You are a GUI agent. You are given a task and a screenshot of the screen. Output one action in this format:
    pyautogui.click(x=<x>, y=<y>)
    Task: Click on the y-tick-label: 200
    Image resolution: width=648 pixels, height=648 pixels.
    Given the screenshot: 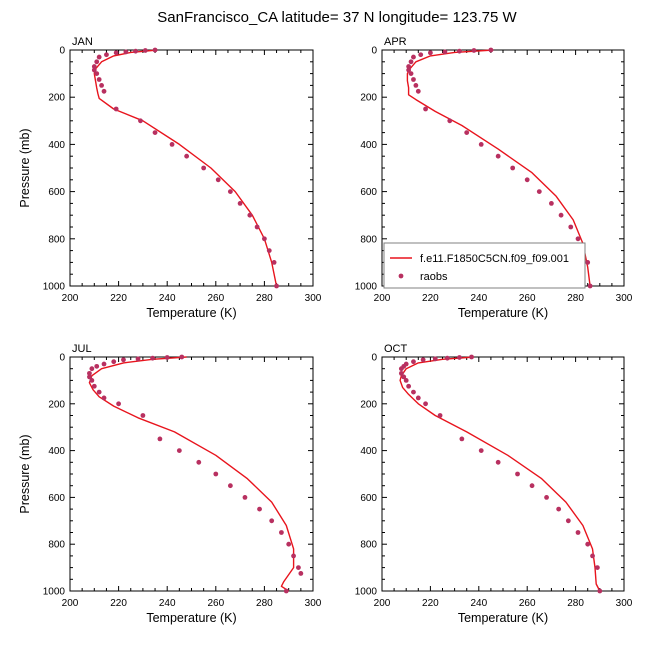 What is the action you would take?
    pyautogui.click(x=56, y=98)
    